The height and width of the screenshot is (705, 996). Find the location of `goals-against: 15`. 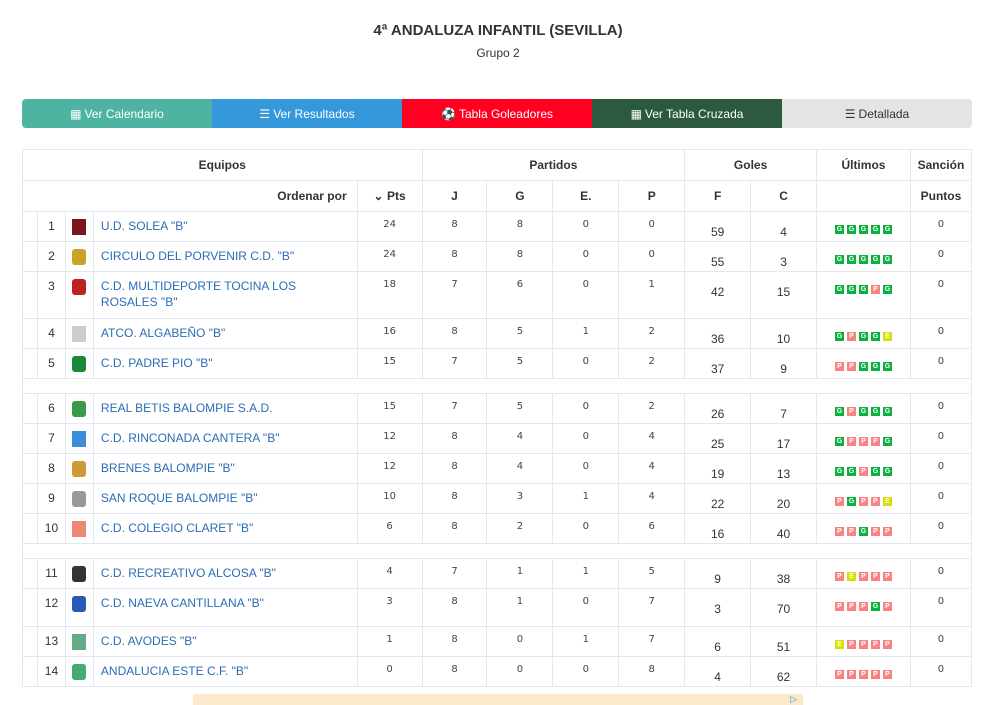

goals-against: 15 is located at coordinates (783, 295).